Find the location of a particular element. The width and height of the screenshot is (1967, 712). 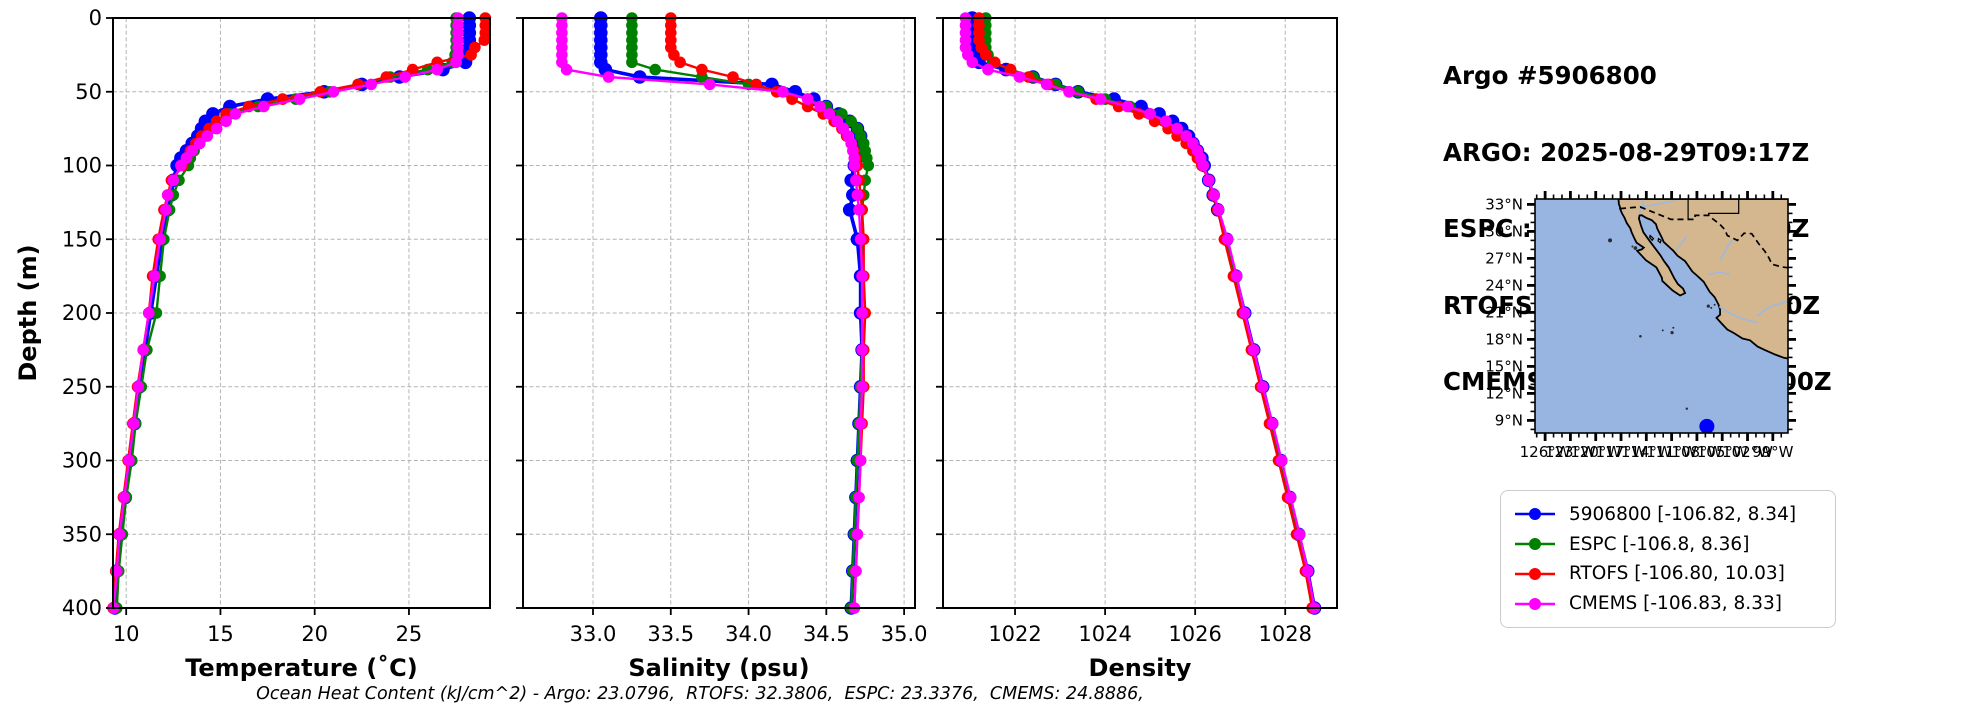

x-tick-label: 1022 is located at coordinates (1014, 634).